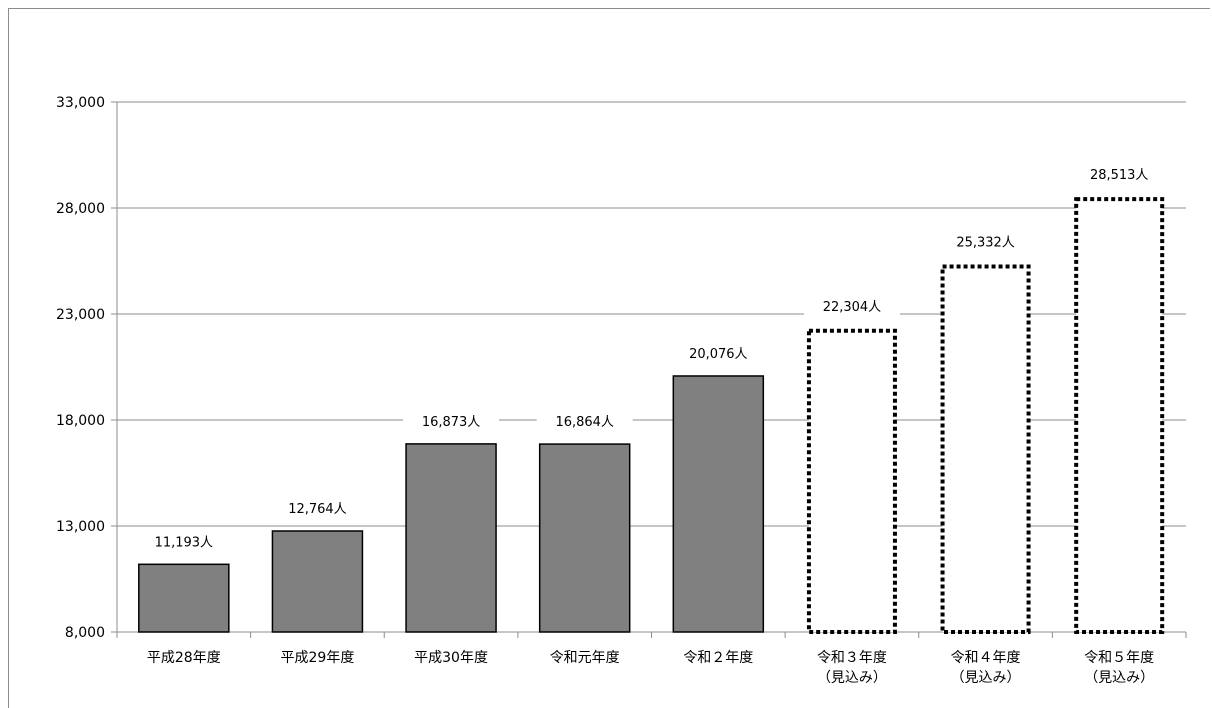 This screenshot has height=708, width=1212. Describe the element at coordinates (451, 658) in the screenshot. I see `x-category-label: 平成30年度` at that location.